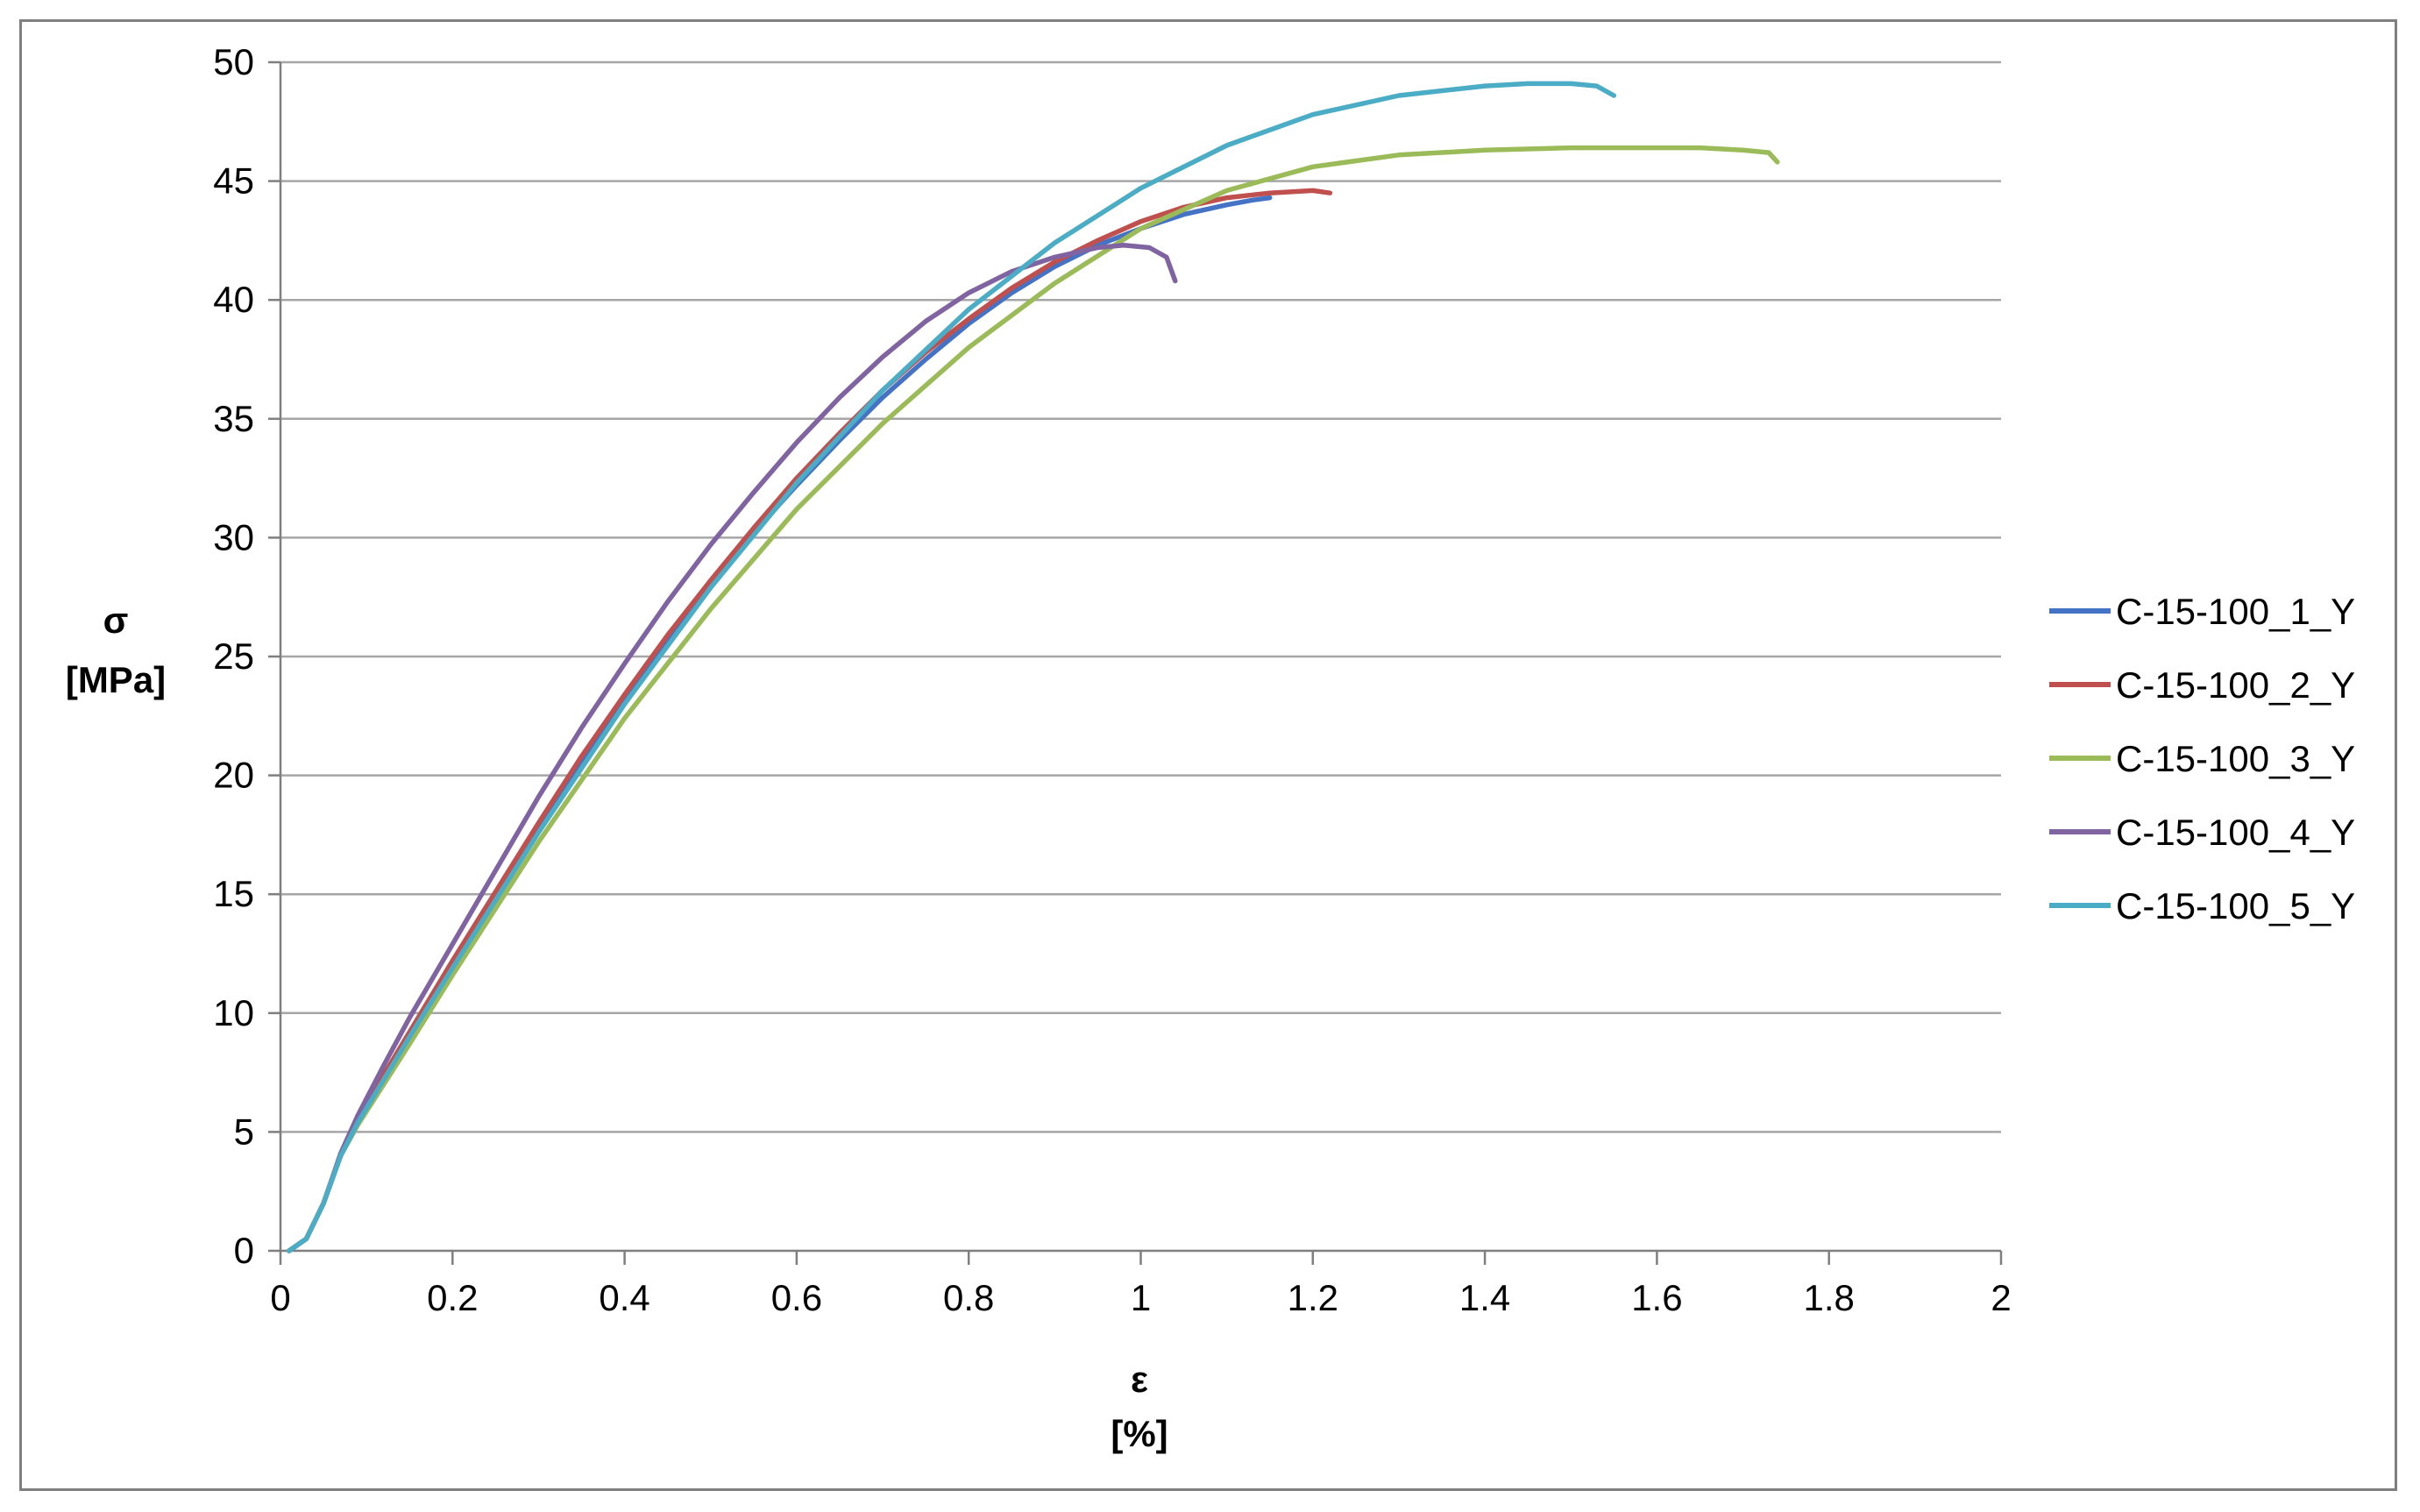 The width and height of the screenshot is (2420, 1512). Describe the element at coordinates (2235, 758) in the screenshot. I see `legend-label: C-15-100_3_Y` at that location.